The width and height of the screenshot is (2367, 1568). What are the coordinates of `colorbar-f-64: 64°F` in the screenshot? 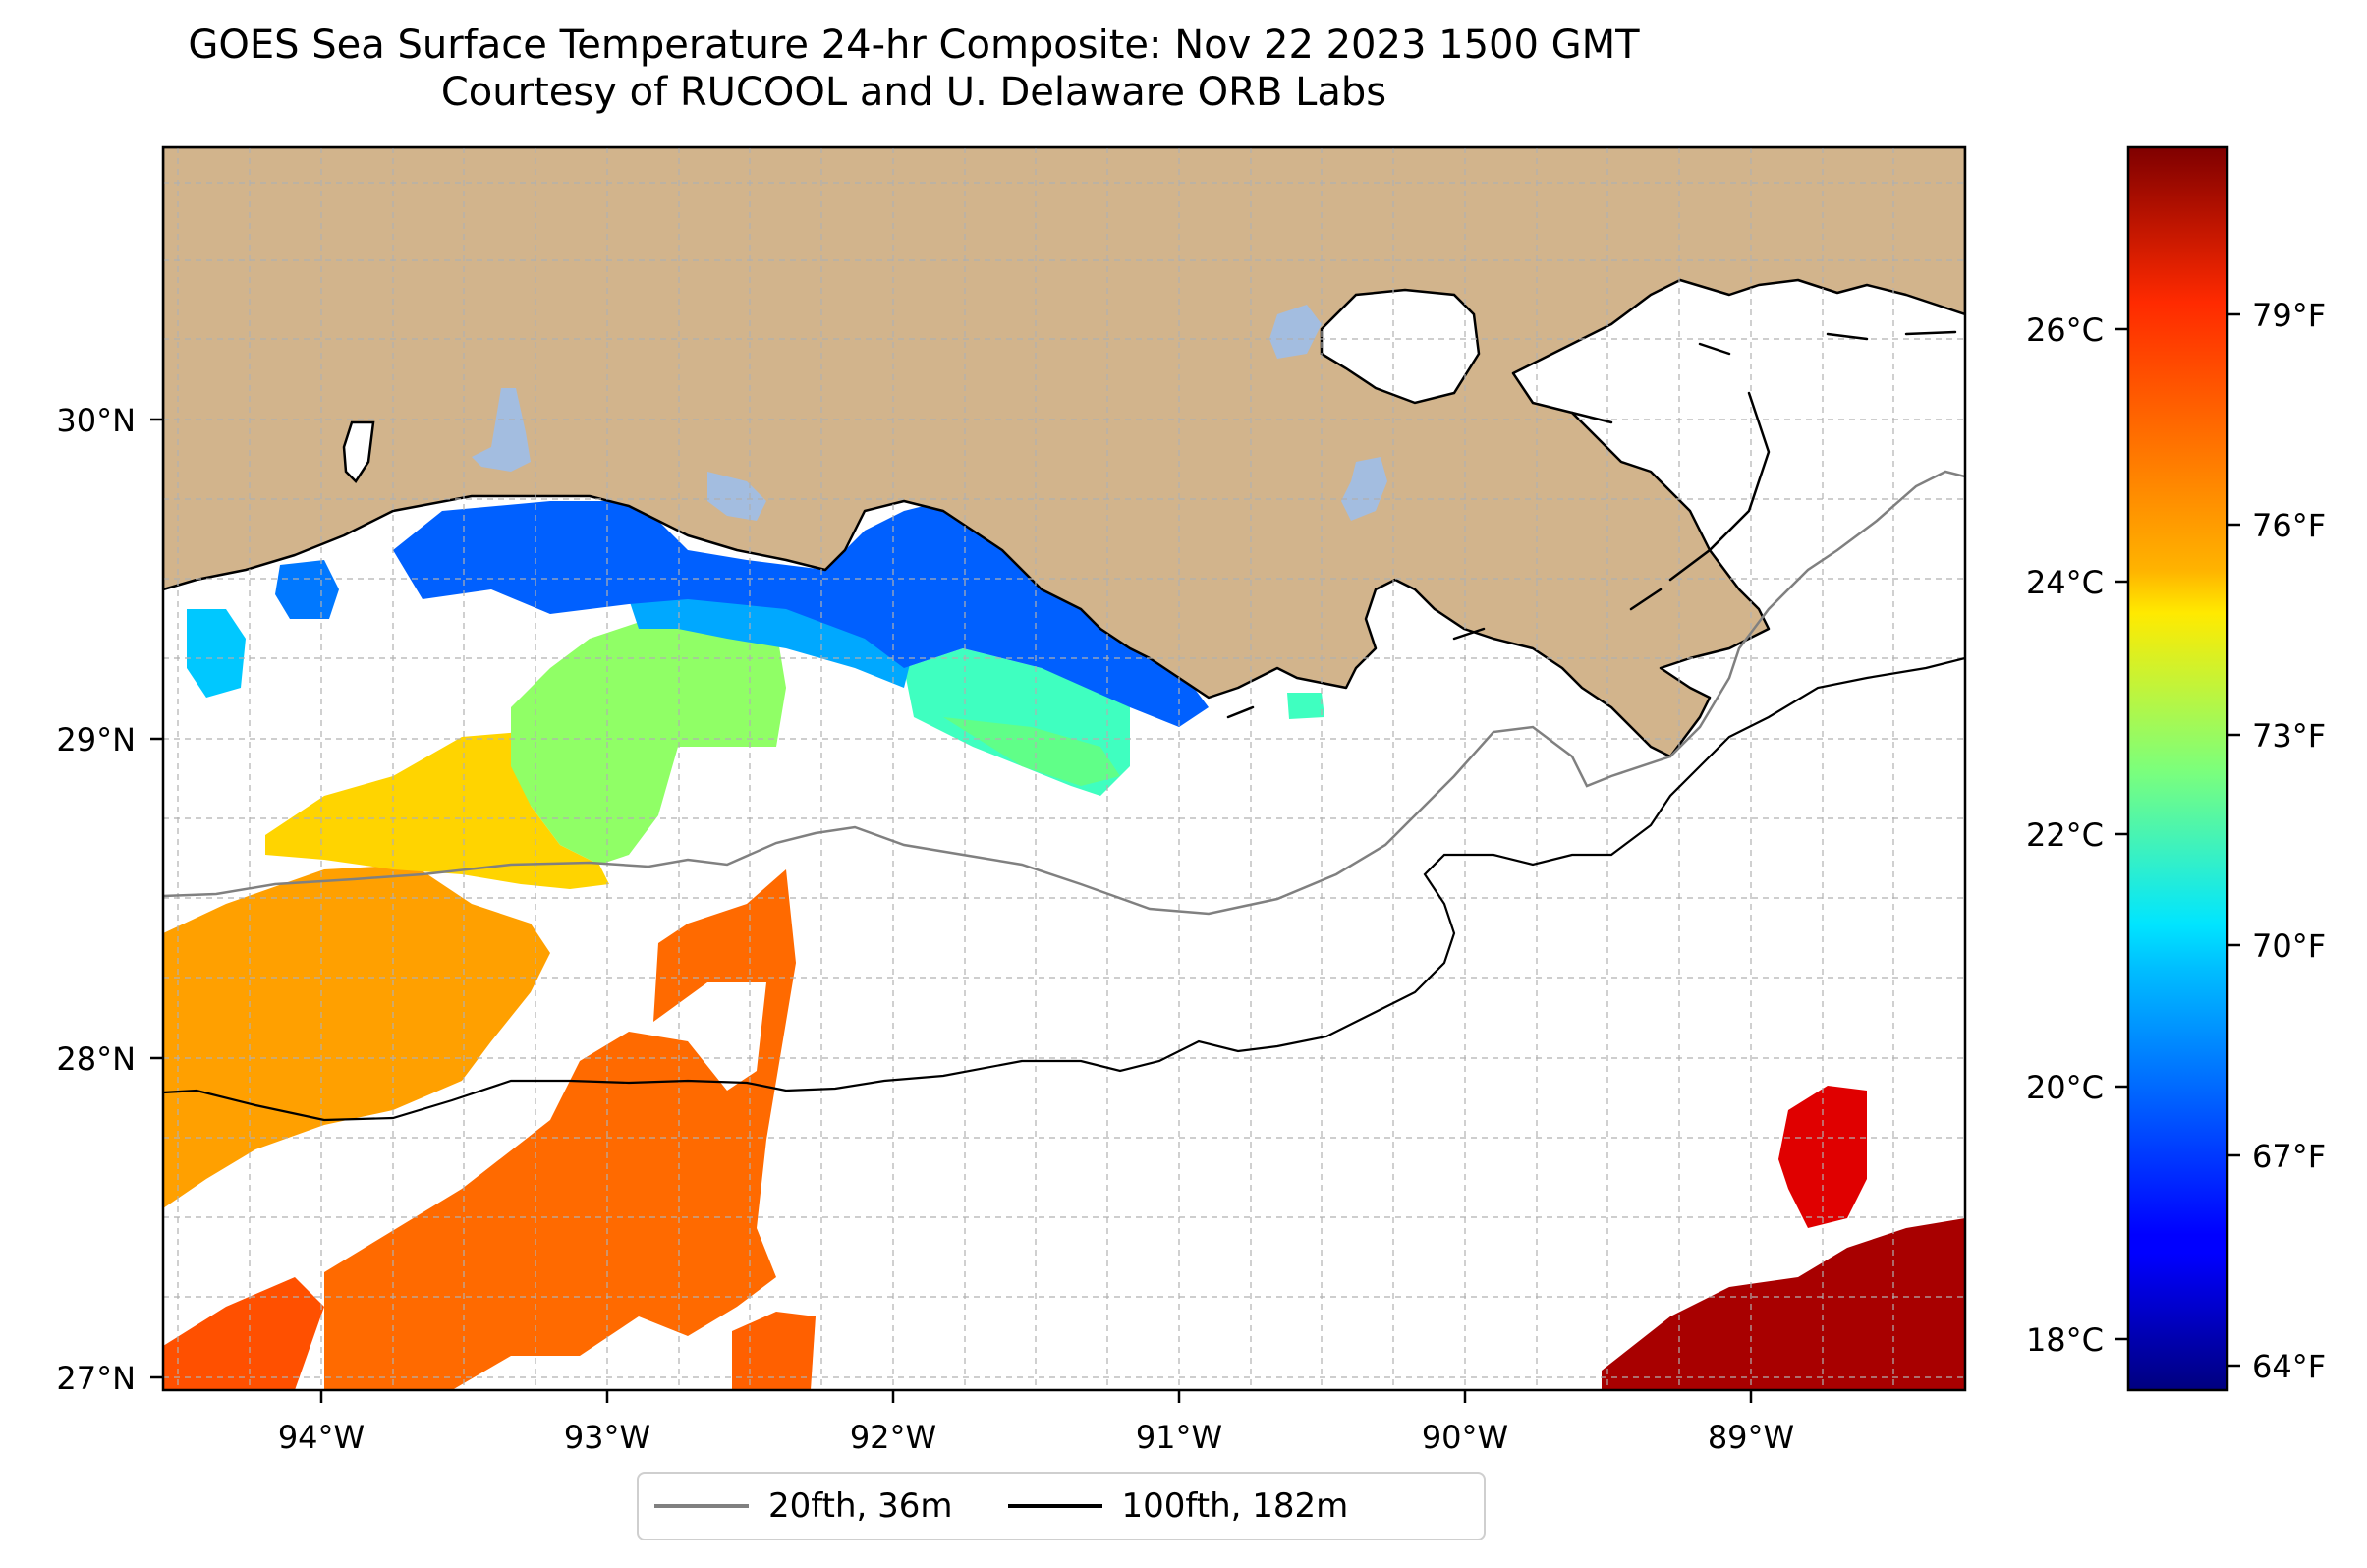 It's located at (2289, 1366).